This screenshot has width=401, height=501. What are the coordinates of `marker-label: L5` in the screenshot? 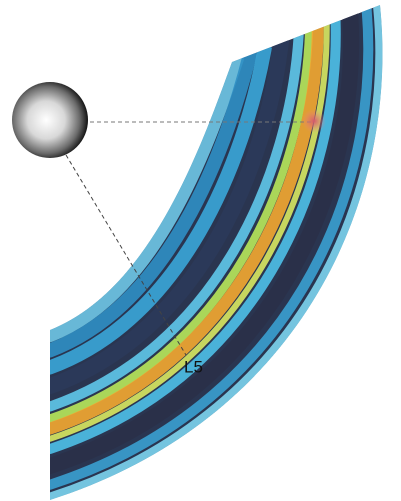 It's located at (193, 366).